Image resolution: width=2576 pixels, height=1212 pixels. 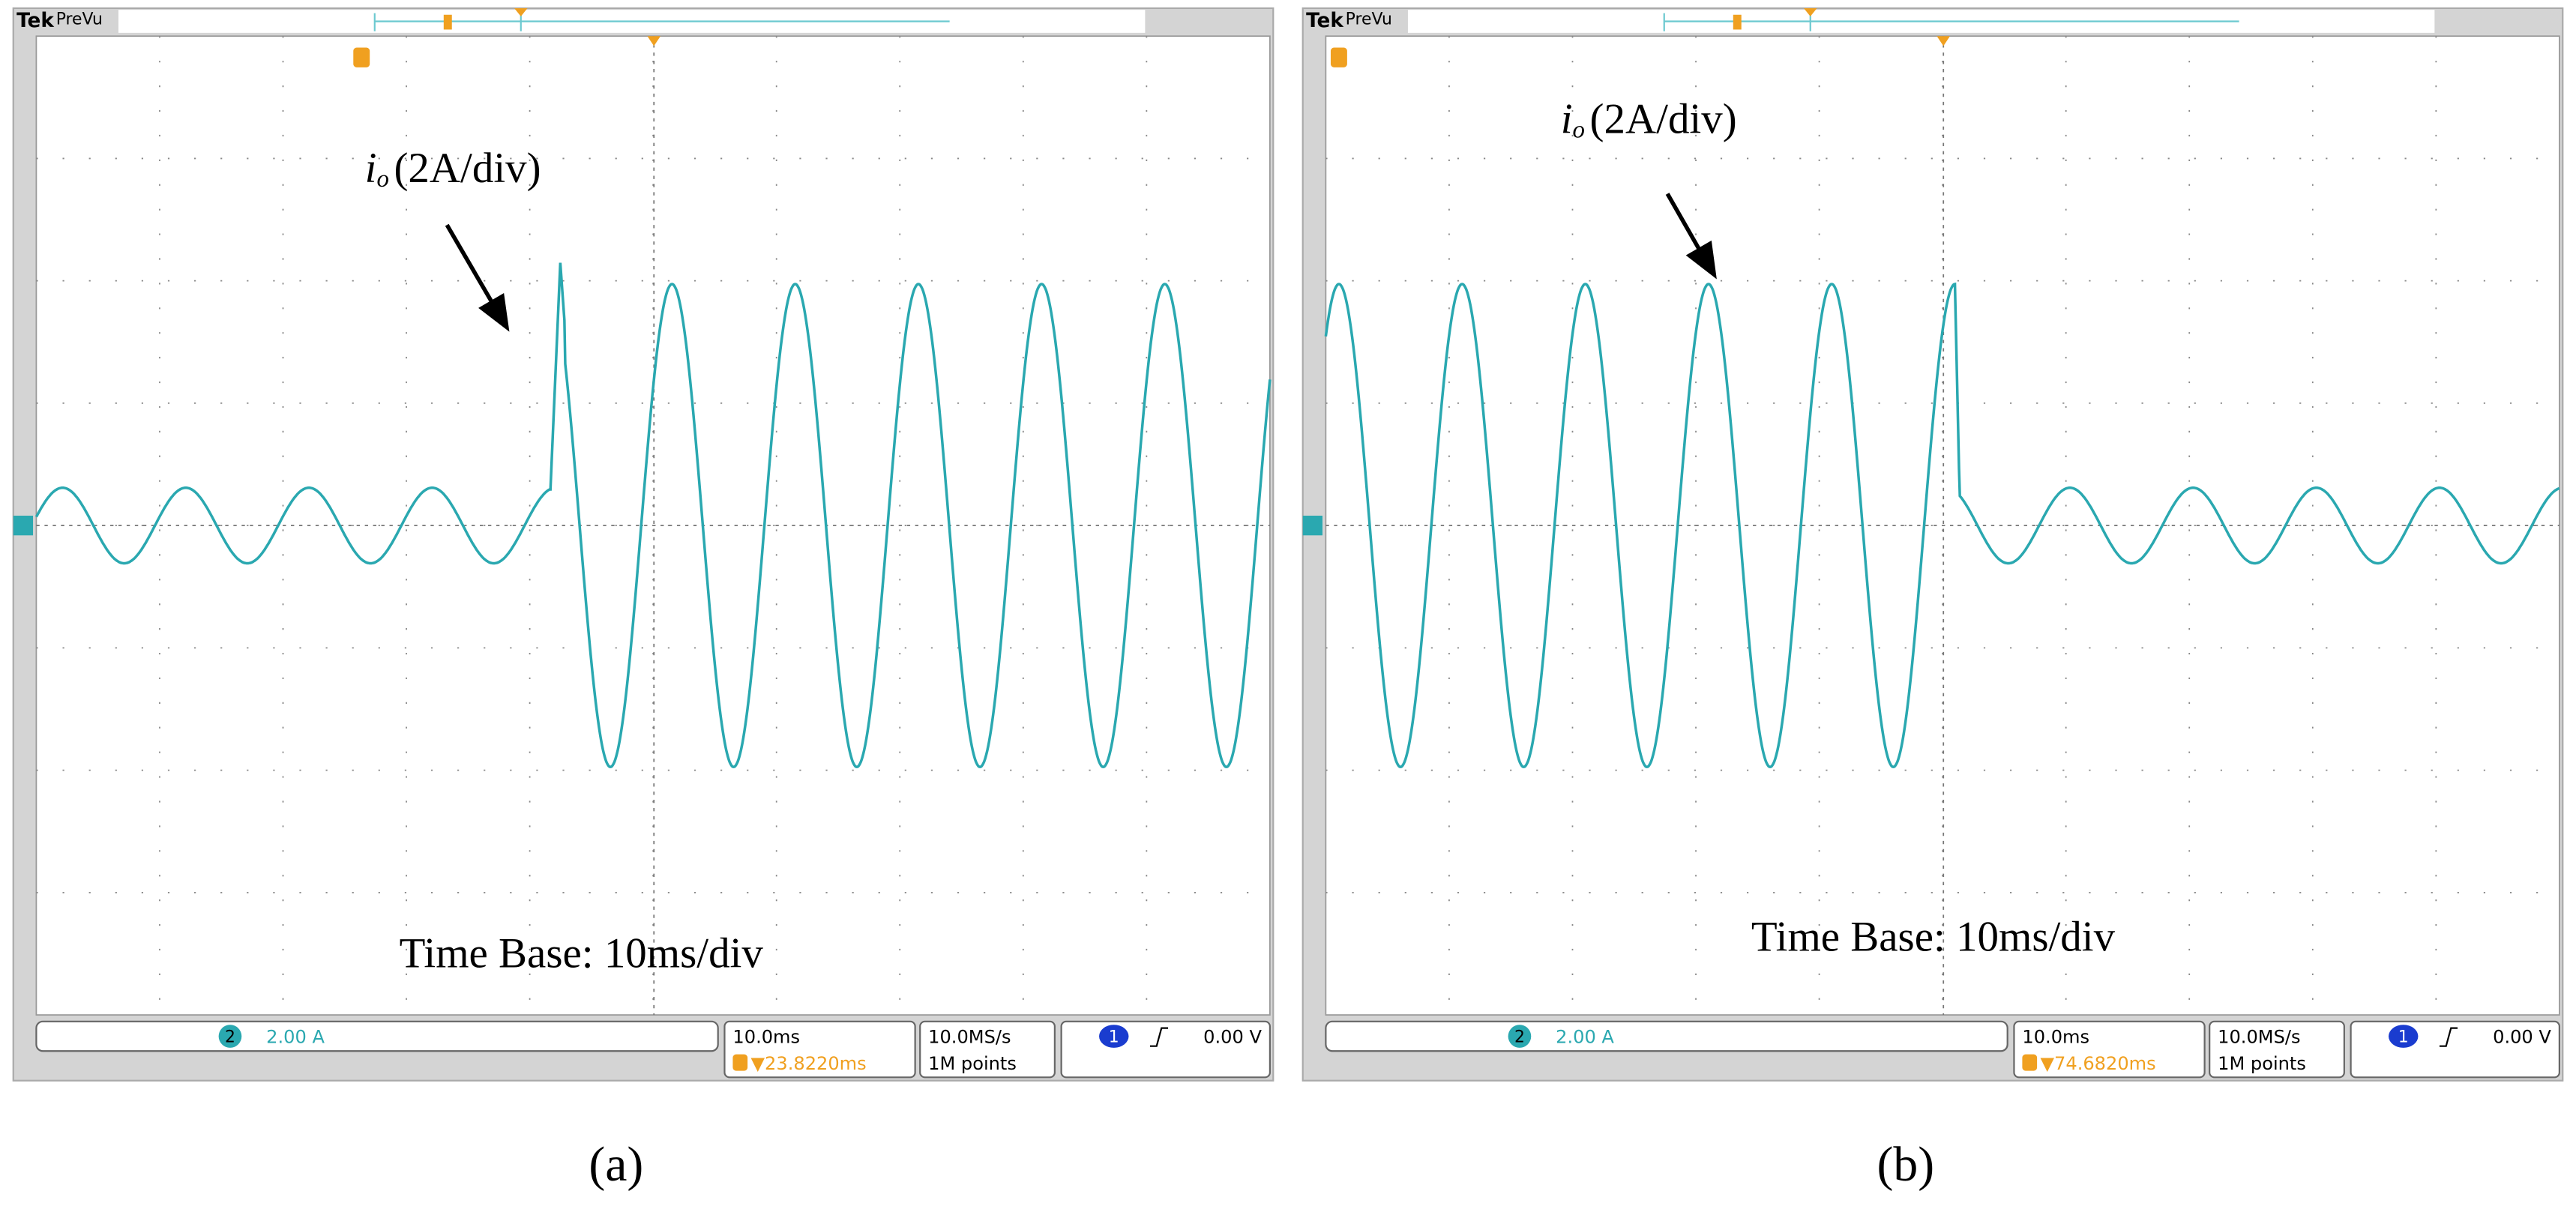 What do you see at coordinates (1906, 1164) in the screenshot?
I see `caption: (b)` at bounding box center [1906, 1164].